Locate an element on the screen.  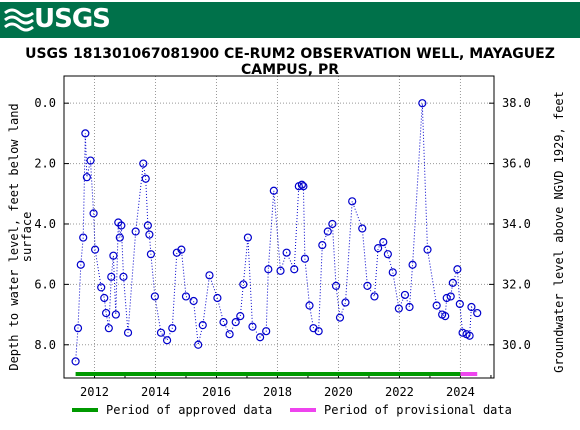
x-tick-label: 2012 is located at coordinates (94, 392).